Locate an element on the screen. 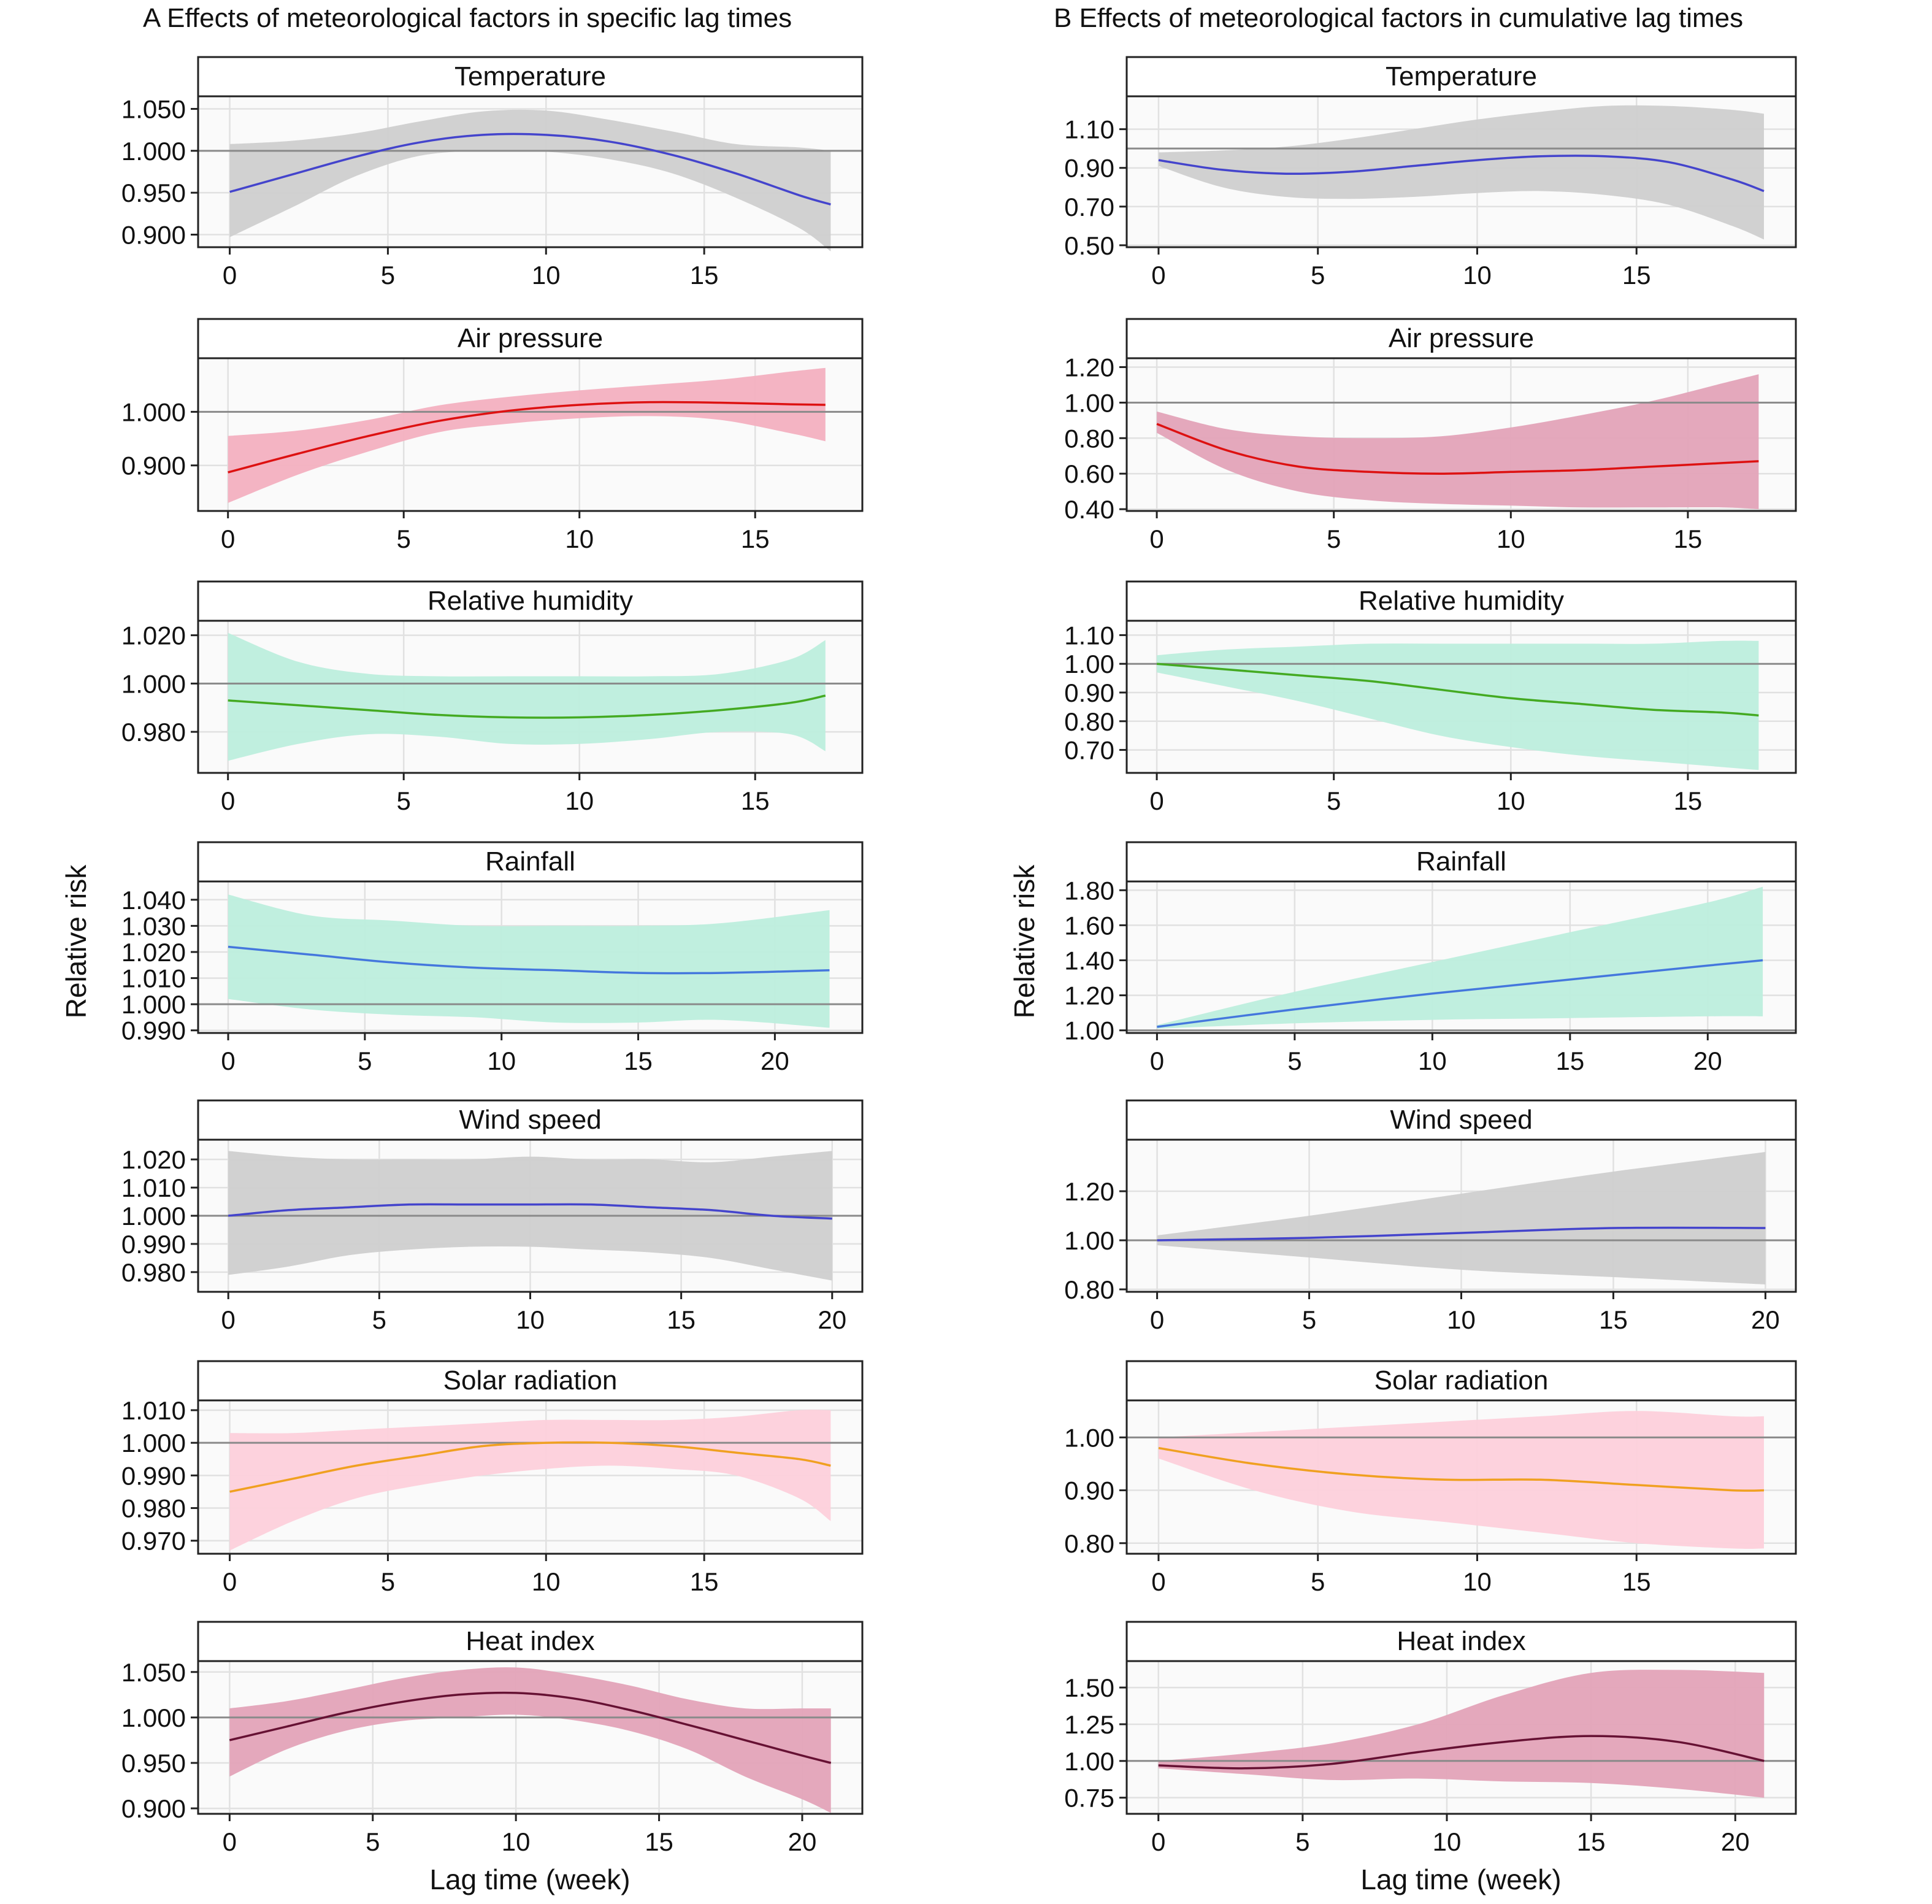  series-line-b-air-pressure is located at coordinates (1457, 449).